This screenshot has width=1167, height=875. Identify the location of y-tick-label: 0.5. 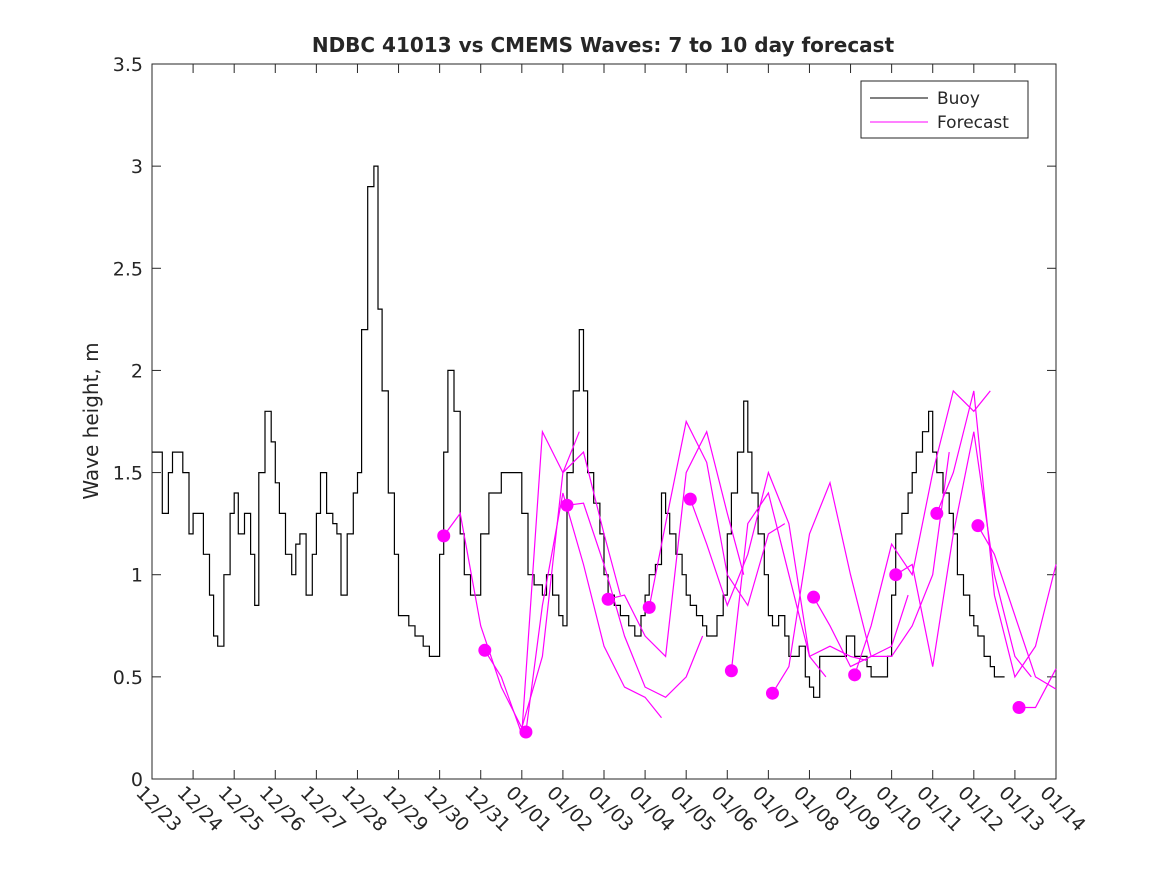
(128, 678).